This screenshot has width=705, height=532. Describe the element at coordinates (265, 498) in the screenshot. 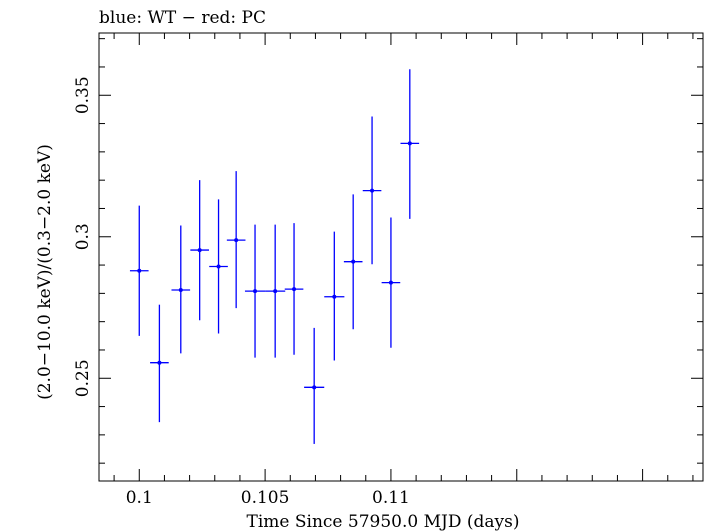

I see `x-tick-label: 0.105` at that location.